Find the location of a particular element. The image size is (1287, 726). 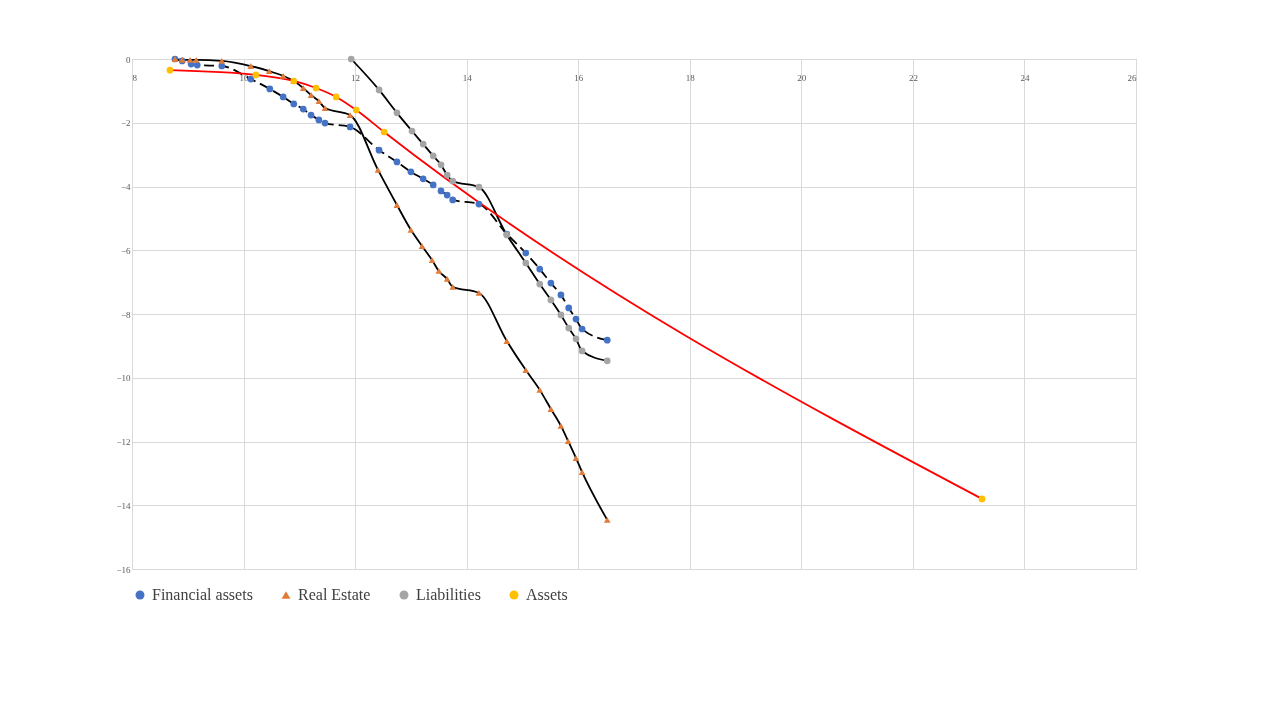

y-tick-label: −12 is located at coordinates (123, 442).